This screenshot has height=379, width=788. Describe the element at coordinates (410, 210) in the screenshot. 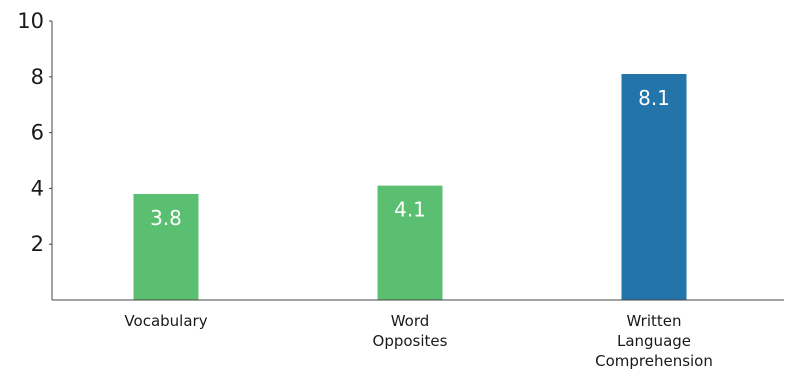

I see `data-label: 4.1` at that location.